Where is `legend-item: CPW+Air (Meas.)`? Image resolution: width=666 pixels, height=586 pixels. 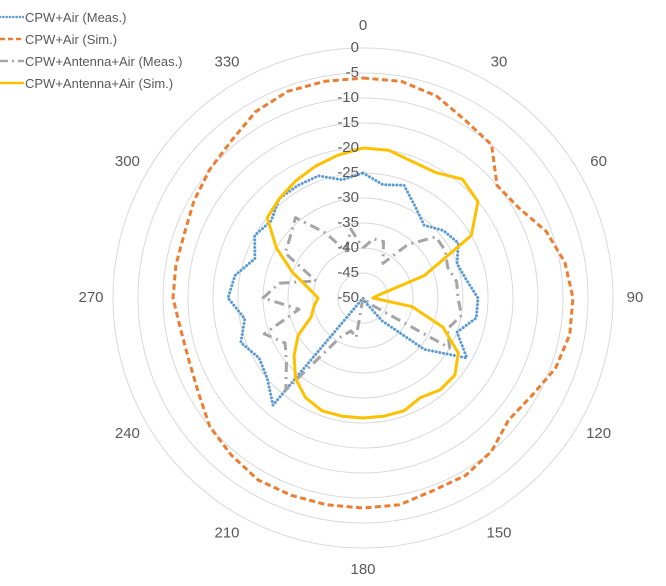
legend-item: CPW+Air (Meas.) is located at coordinates (91, 17).